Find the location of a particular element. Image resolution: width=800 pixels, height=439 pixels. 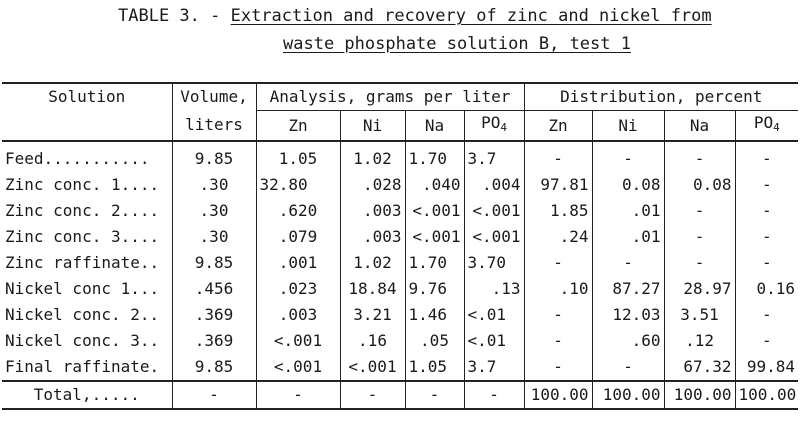

cell-analysis-ni: 18.84 is located at coordinates (372, 289).